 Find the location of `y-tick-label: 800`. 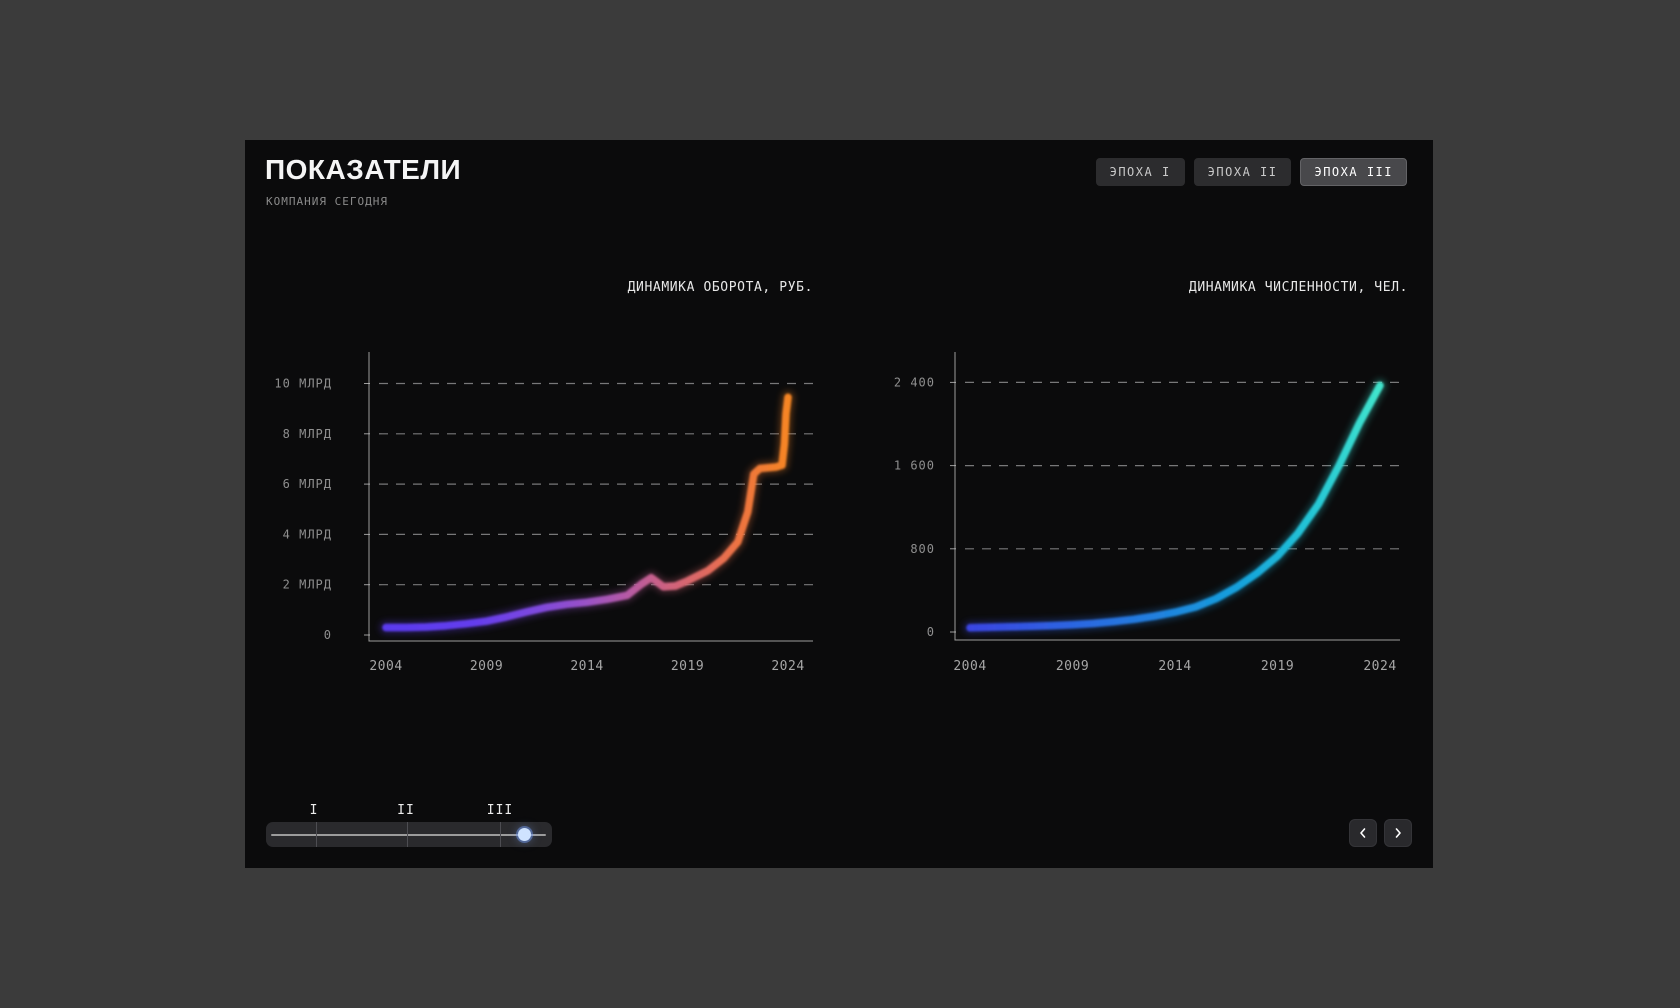

y-tick-label: 800 is located at coordinates (922, 549).